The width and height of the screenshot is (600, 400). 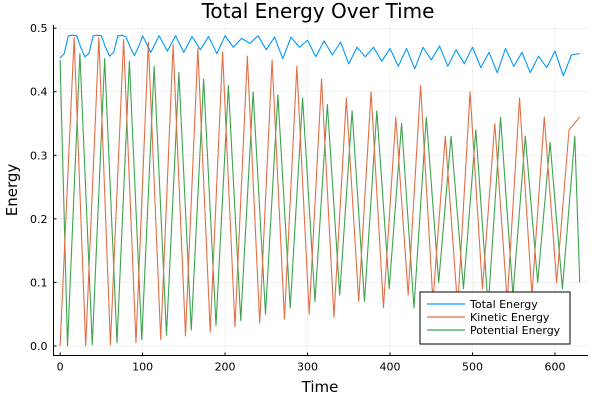 What do you see at coordinates (39, 219) in the screenshot?
I see `y-tick-label: 0.2` at bounding box center [39, 219].